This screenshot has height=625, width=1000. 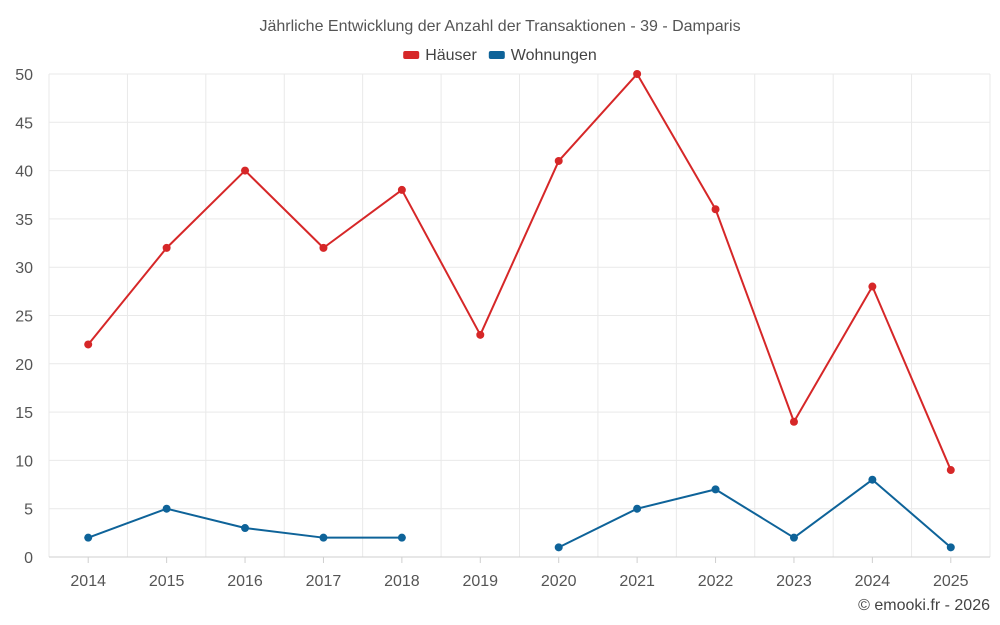 I want to click on x-tick-label: 2017, so click(x=324, y=581).